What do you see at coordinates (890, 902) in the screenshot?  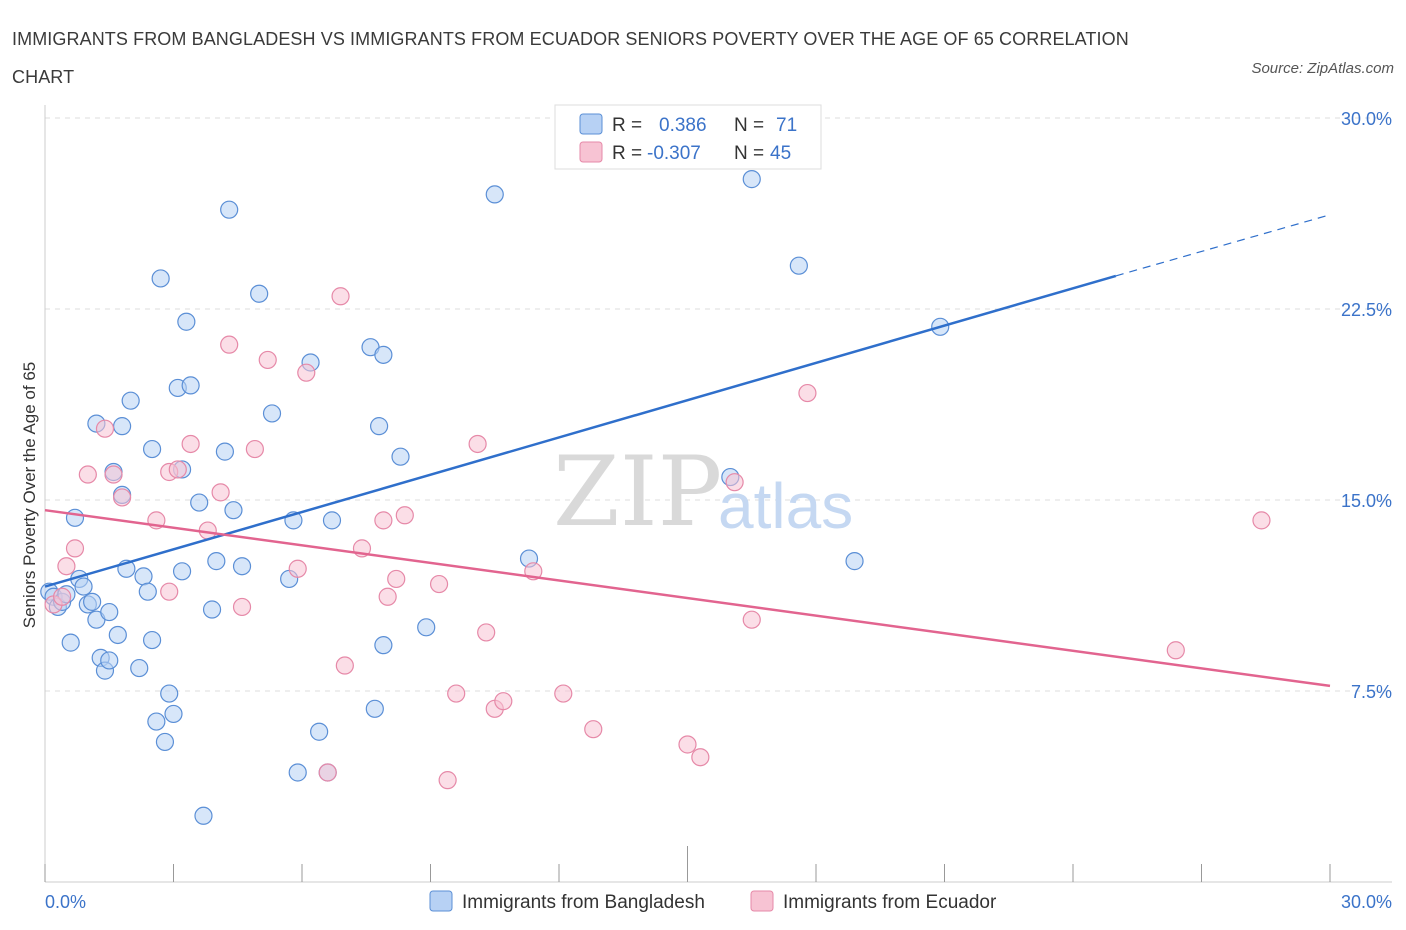 I see `bottom-legend-label-ecuador: Immigrants from Ecuador` at bounding box center [890, 902].